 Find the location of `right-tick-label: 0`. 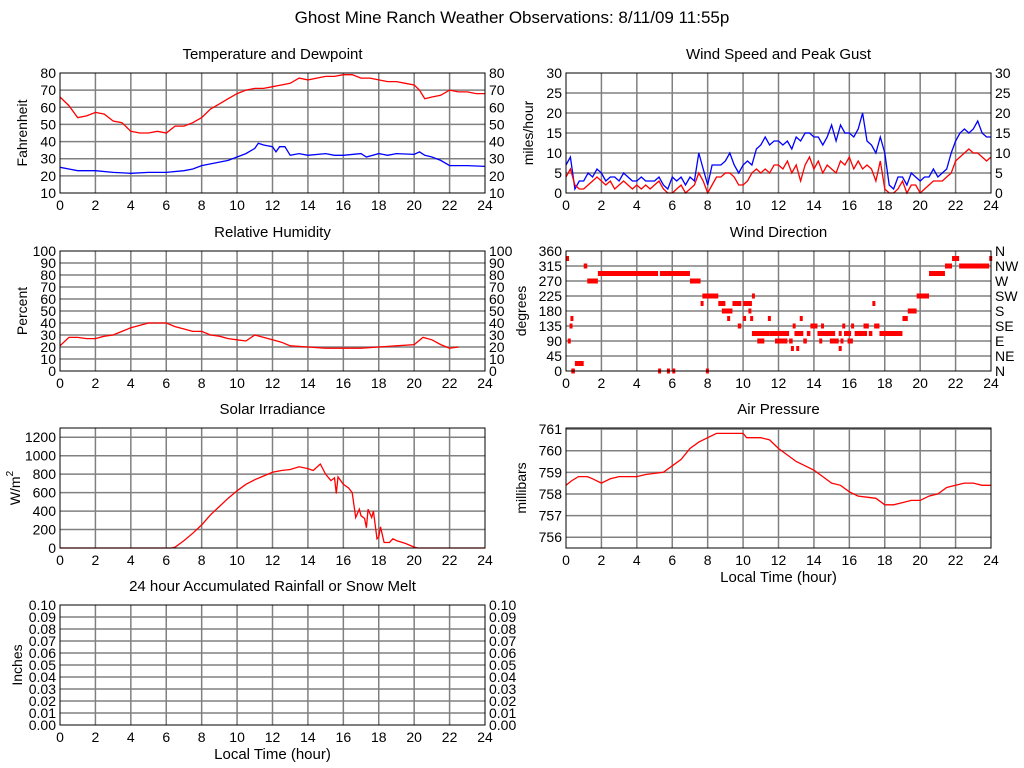

right-tick-label: 0 is located at coordinates (493, 371).